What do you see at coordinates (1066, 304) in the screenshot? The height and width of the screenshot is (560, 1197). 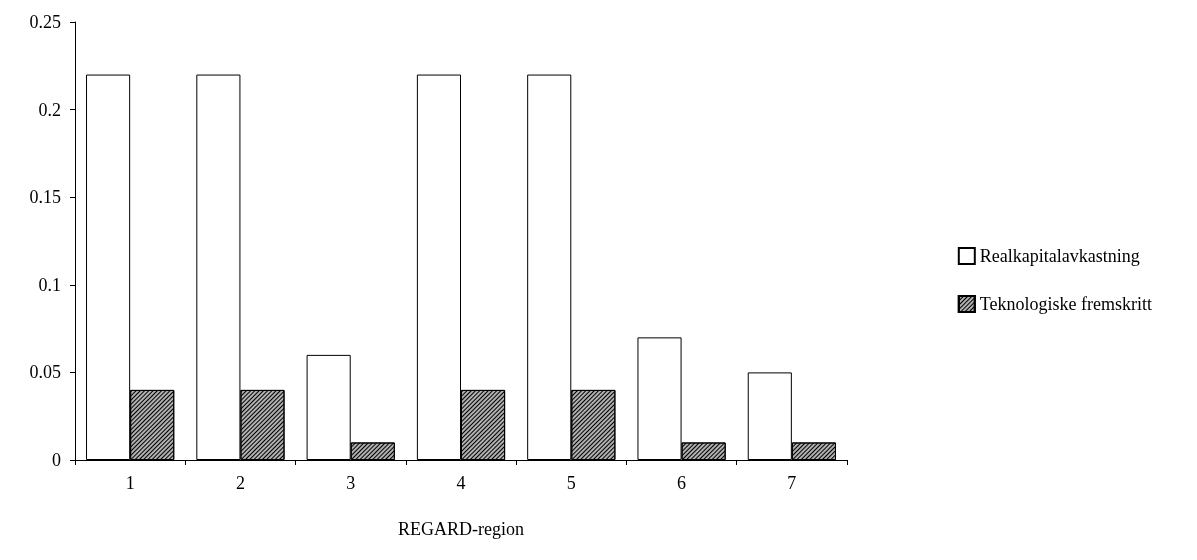 I see `legend-label: Teknologiske fremskritt` at bounding box center [1066, 304].